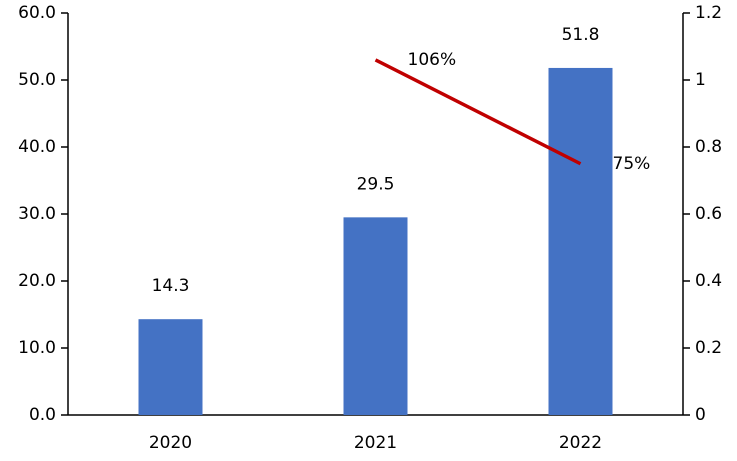  Describe the element at coordinates (375, 443) in the screenshot. I see `x-tick-label: 2021` at that location.